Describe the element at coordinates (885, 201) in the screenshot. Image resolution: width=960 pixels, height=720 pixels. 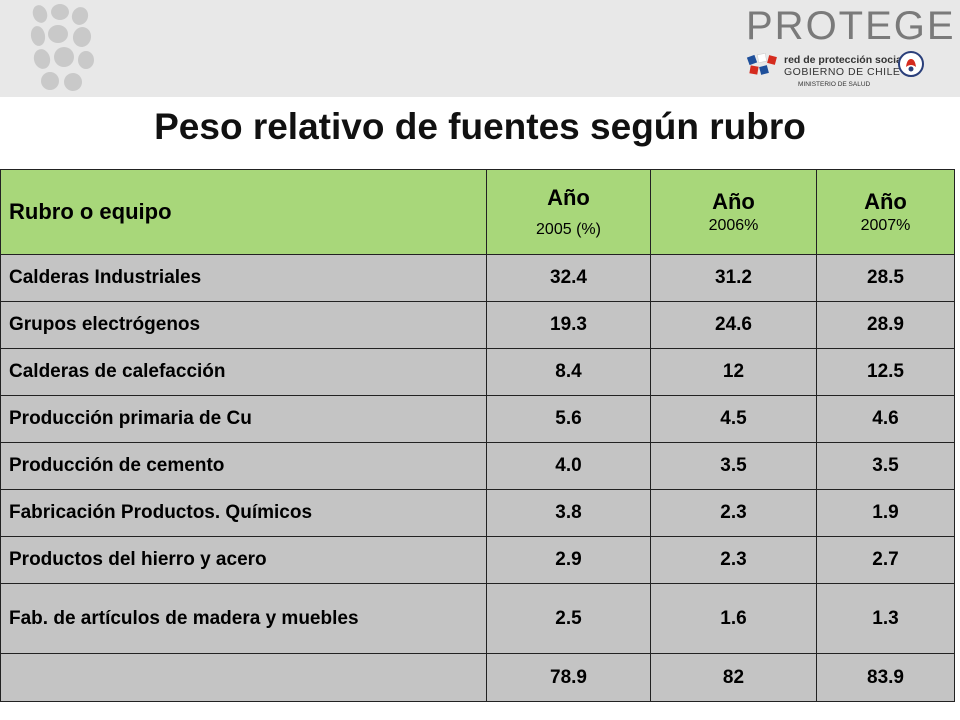
I see `header-2007-main: Año` at that location.